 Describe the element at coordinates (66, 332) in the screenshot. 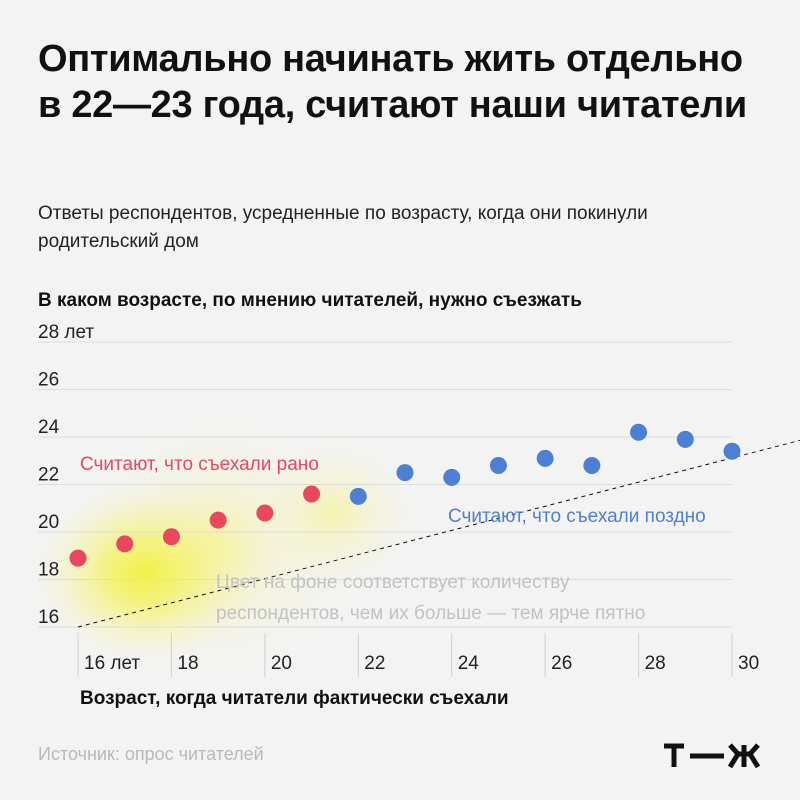

I see `y-tick-label-28: 28 лет` at that location.